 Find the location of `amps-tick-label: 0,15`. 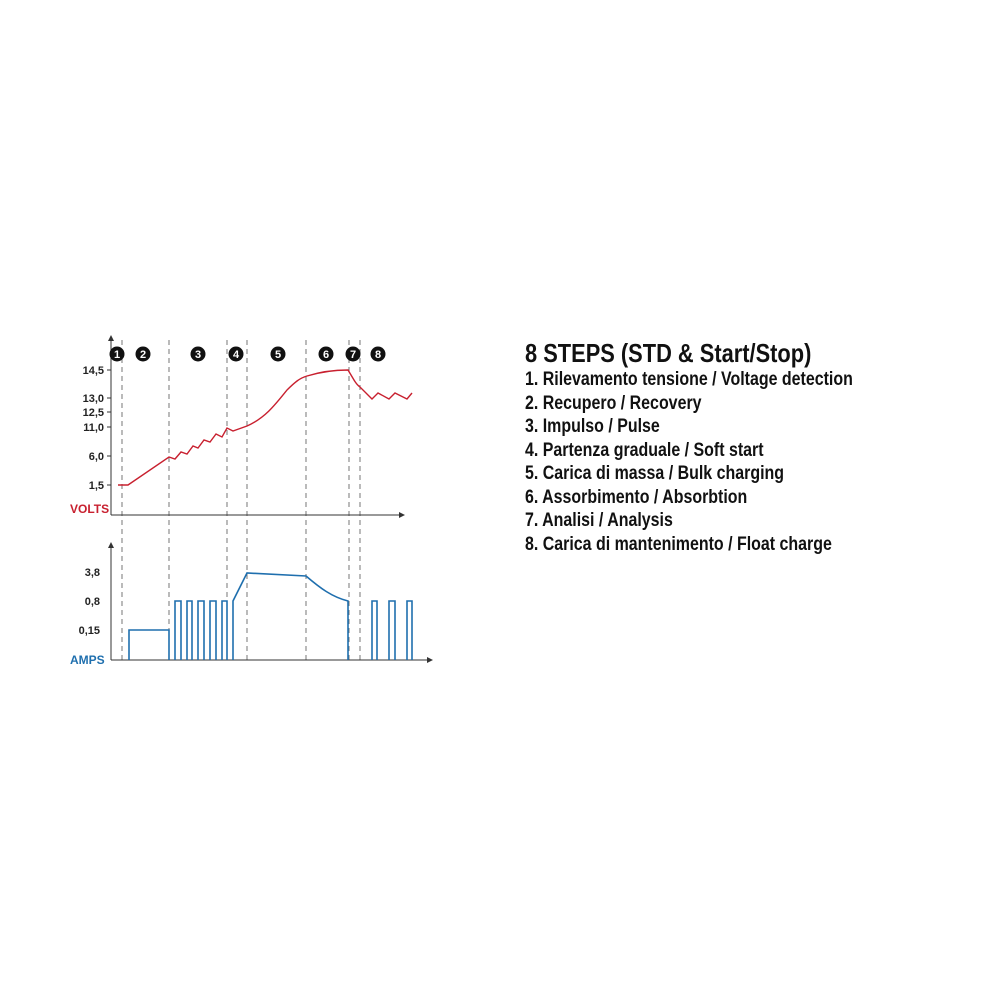

amps-tick-label: 0,15 is located at coordinates (89, 631).